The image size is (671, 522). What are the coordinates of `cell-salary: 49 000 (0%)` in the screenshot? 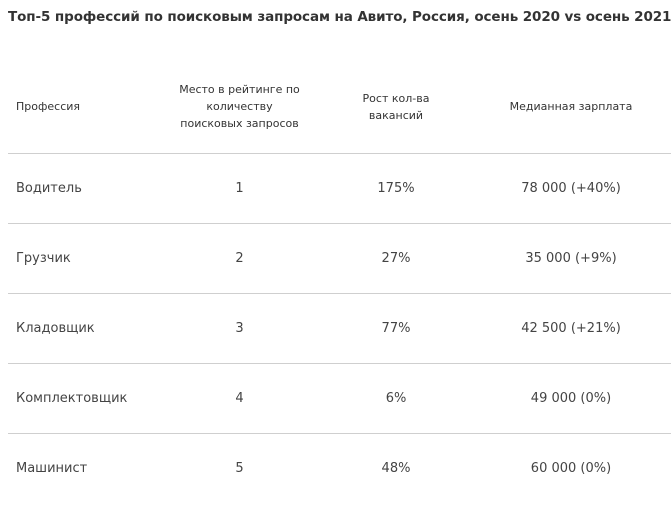 It's located at (571, 398).